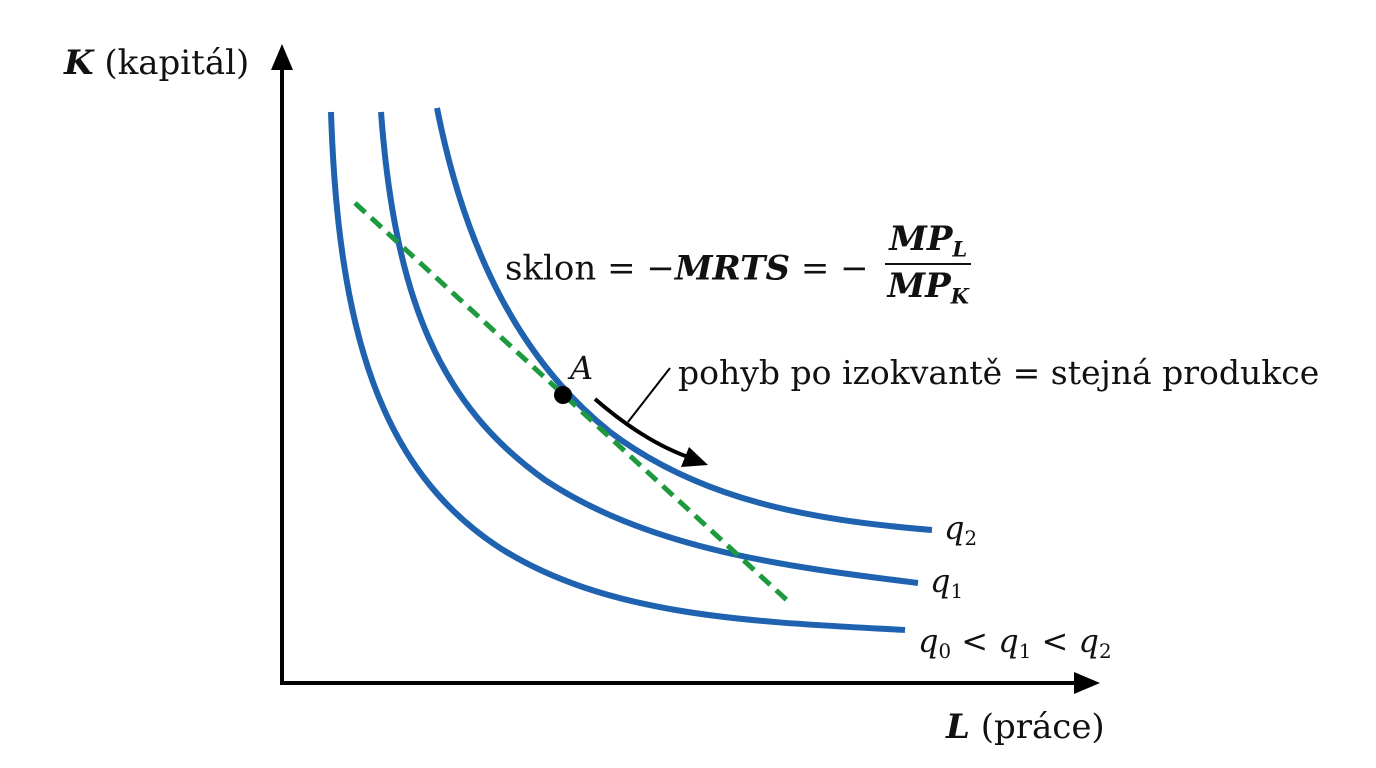 The height and width of the screenshot is (768, 1376). What do you see at coordinates (958, 727) in the screenshot?
I see `x-axis-variable: L` at bounding box center [958, 727].